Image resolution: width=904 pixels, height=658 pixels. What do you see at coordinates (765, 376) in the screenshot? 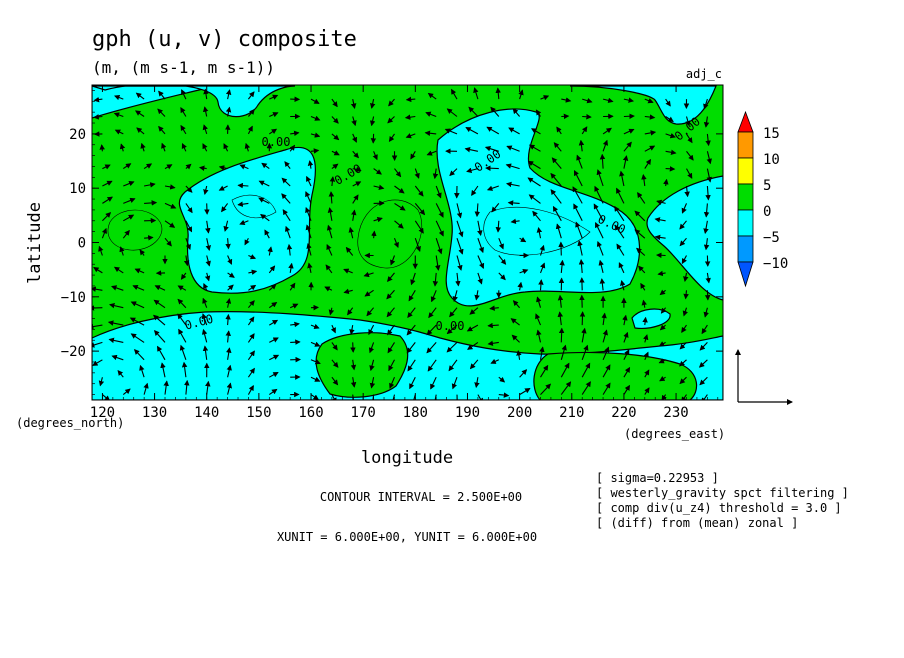
I see `reference-vector-icon` at bounding box center [765, 376].